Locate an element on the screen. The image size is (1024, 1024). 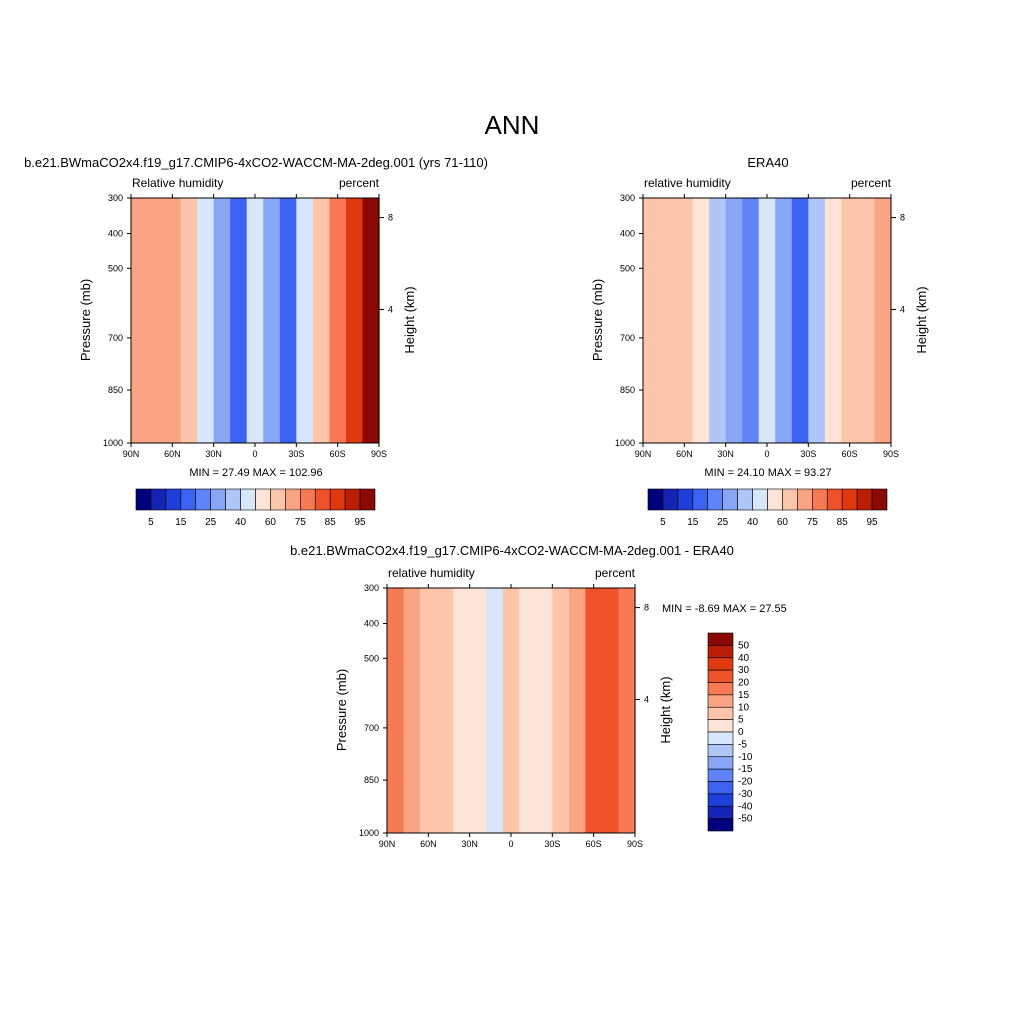
colorbar-label: 0 is located at coordinates (741, 732).